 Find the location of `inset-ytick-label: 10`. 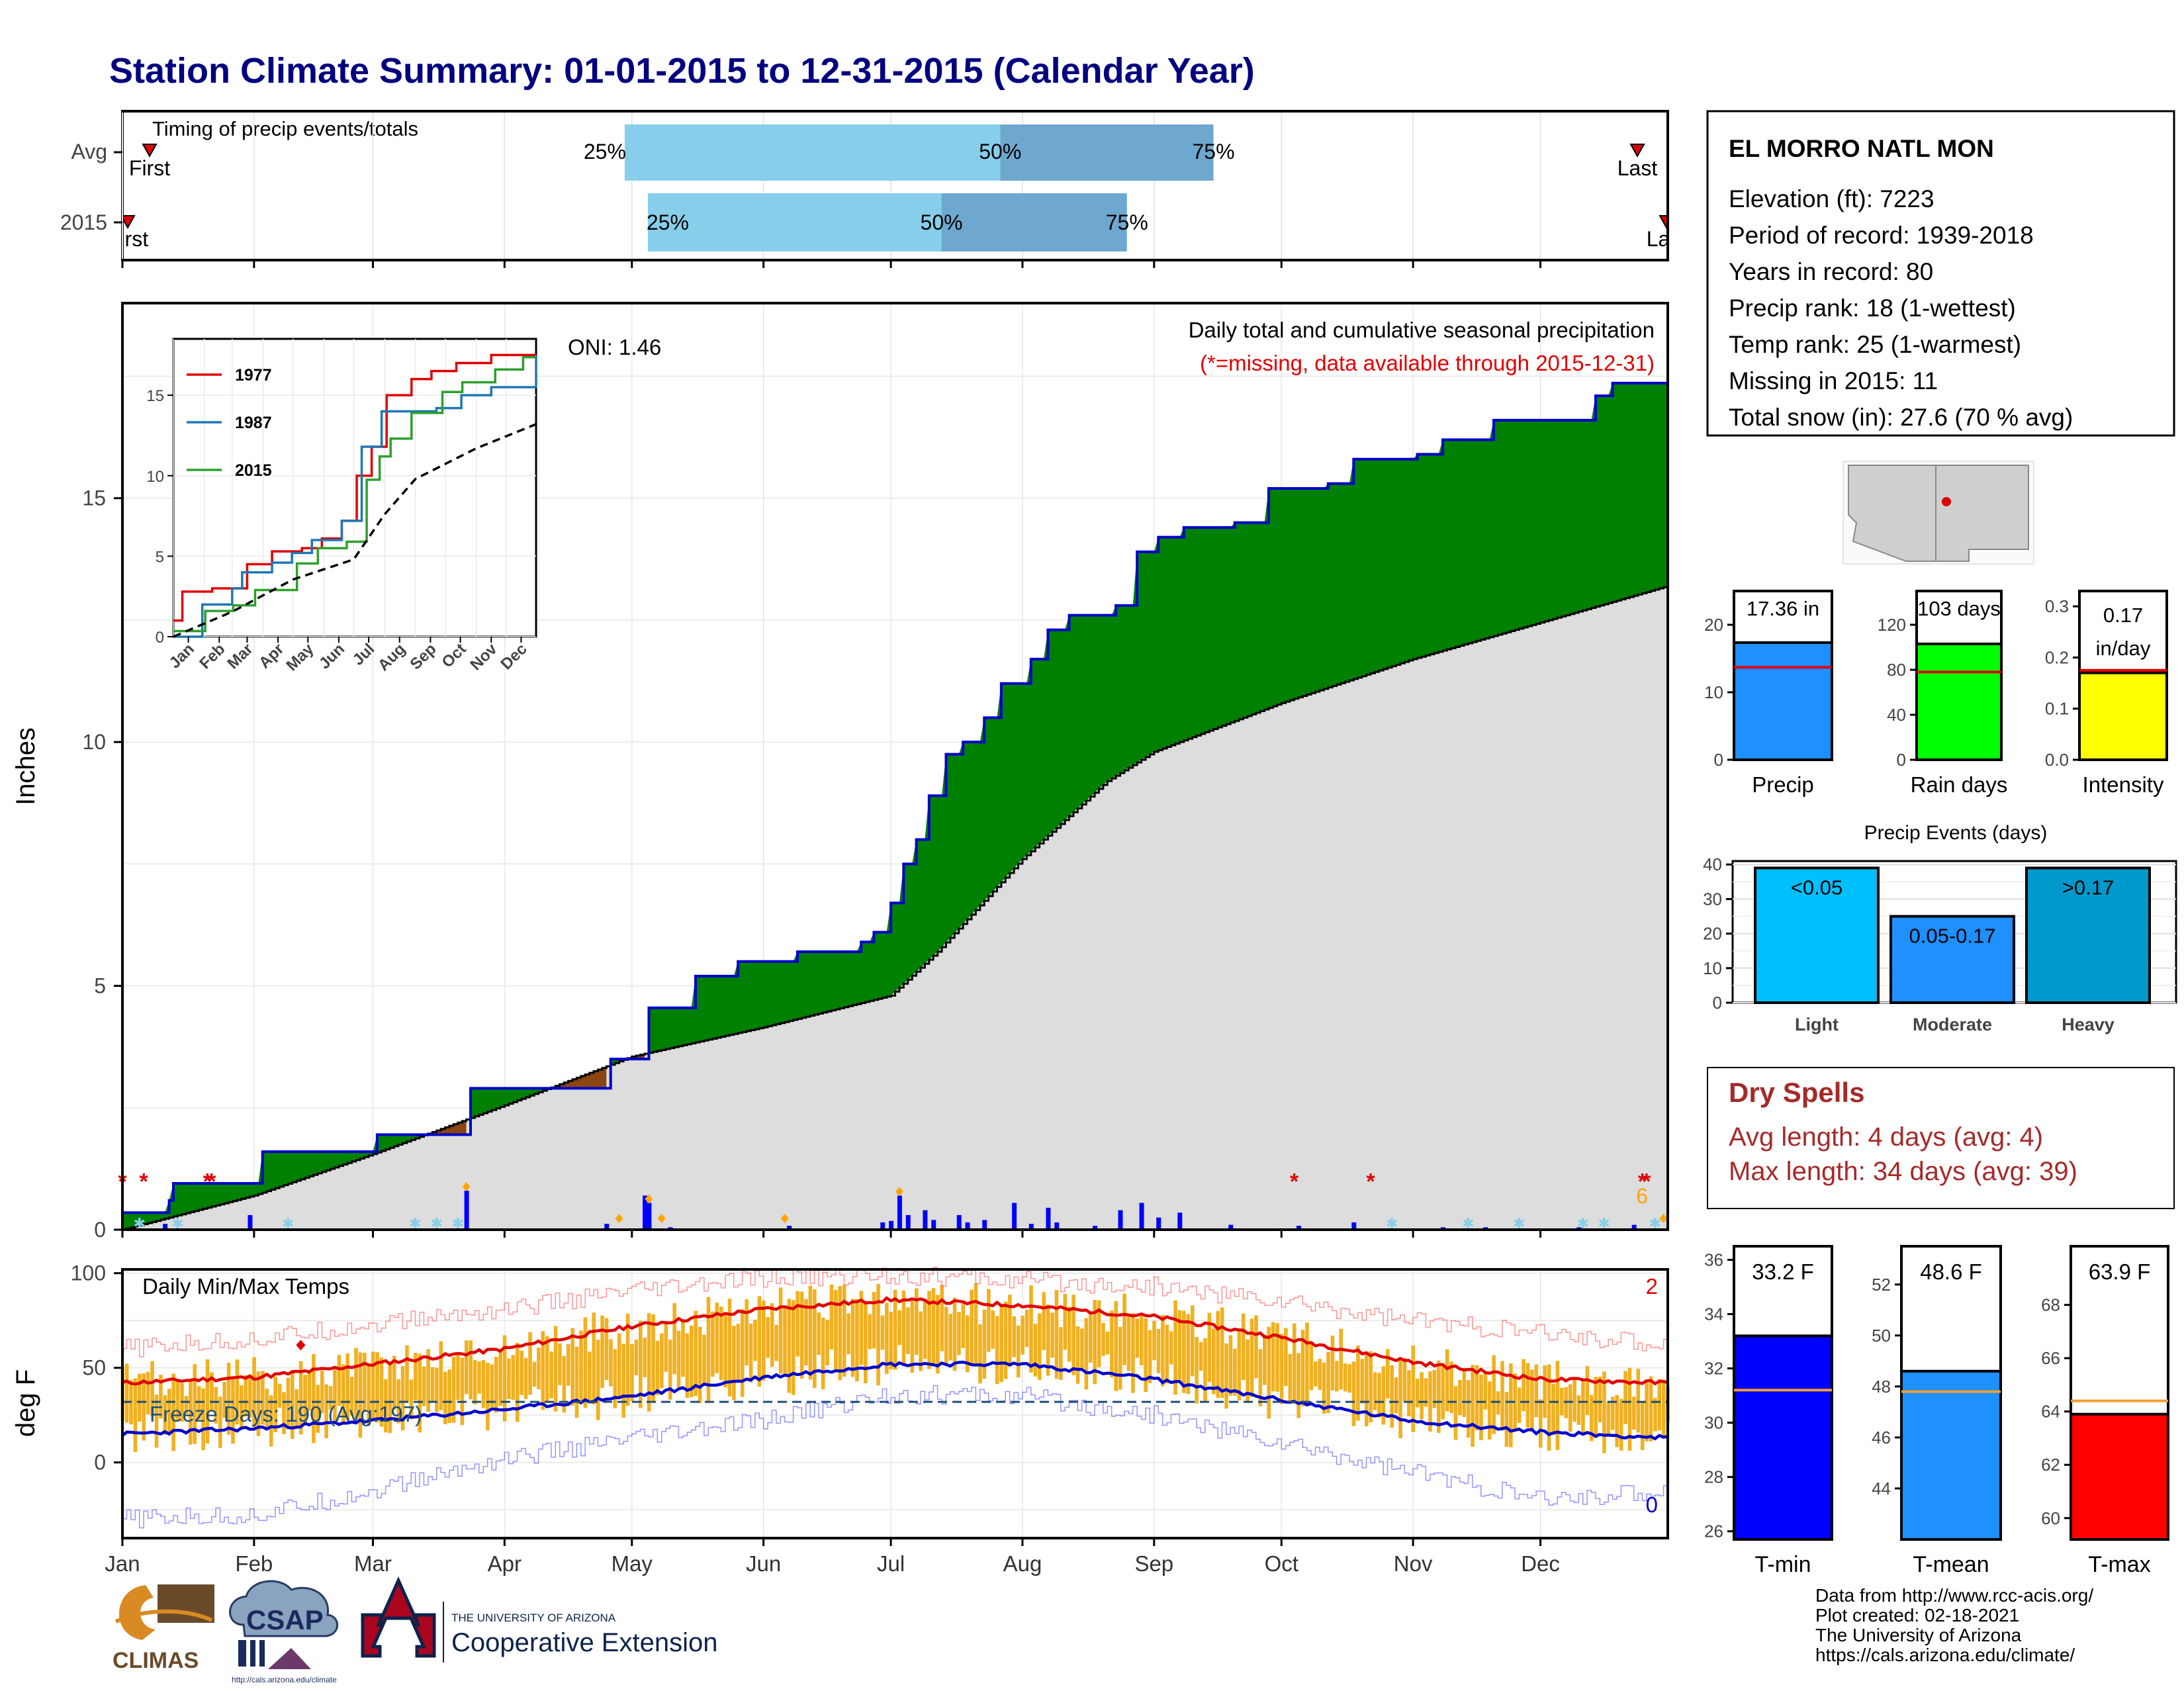

inset-ytick-label: 10 is located at coordinates (155, 477).